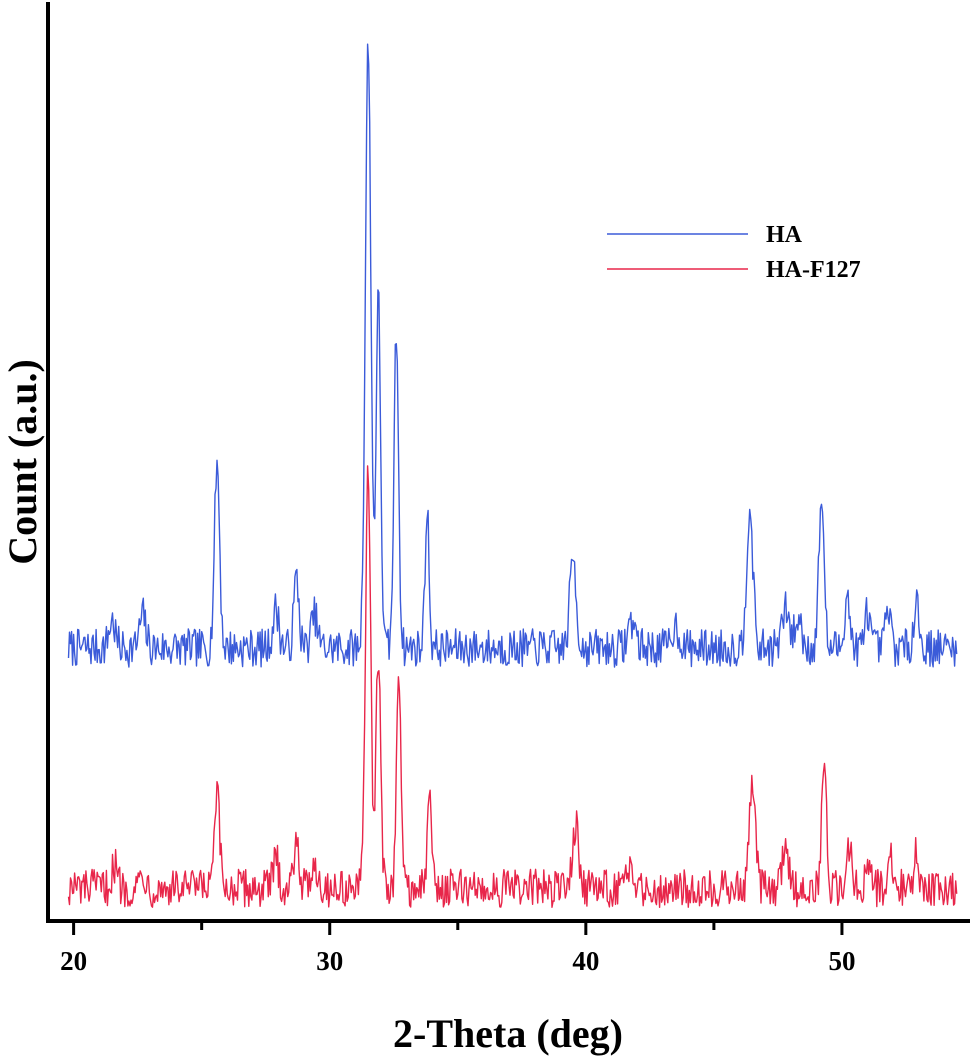 The width and height of the screenshot is (973, 1063). Describe the element at coordinates (585, 961) in the screenshot. I see `x-tick-label-40: 40` at that location.